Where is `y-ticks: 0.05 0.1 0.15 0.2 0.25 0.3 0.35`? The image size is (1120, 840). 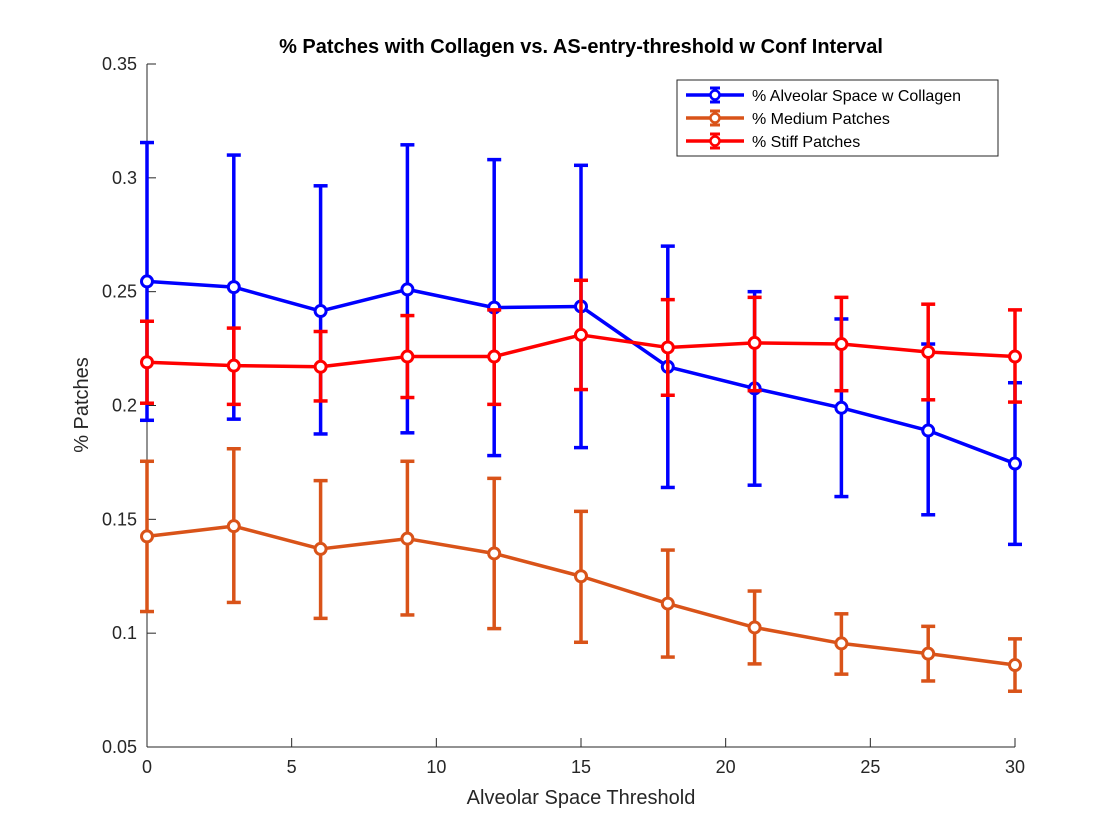
y-ticks: 0.05 0.1 0.15 0.2 0.25 0.3 0.35 is located at coordinates (129, 405).